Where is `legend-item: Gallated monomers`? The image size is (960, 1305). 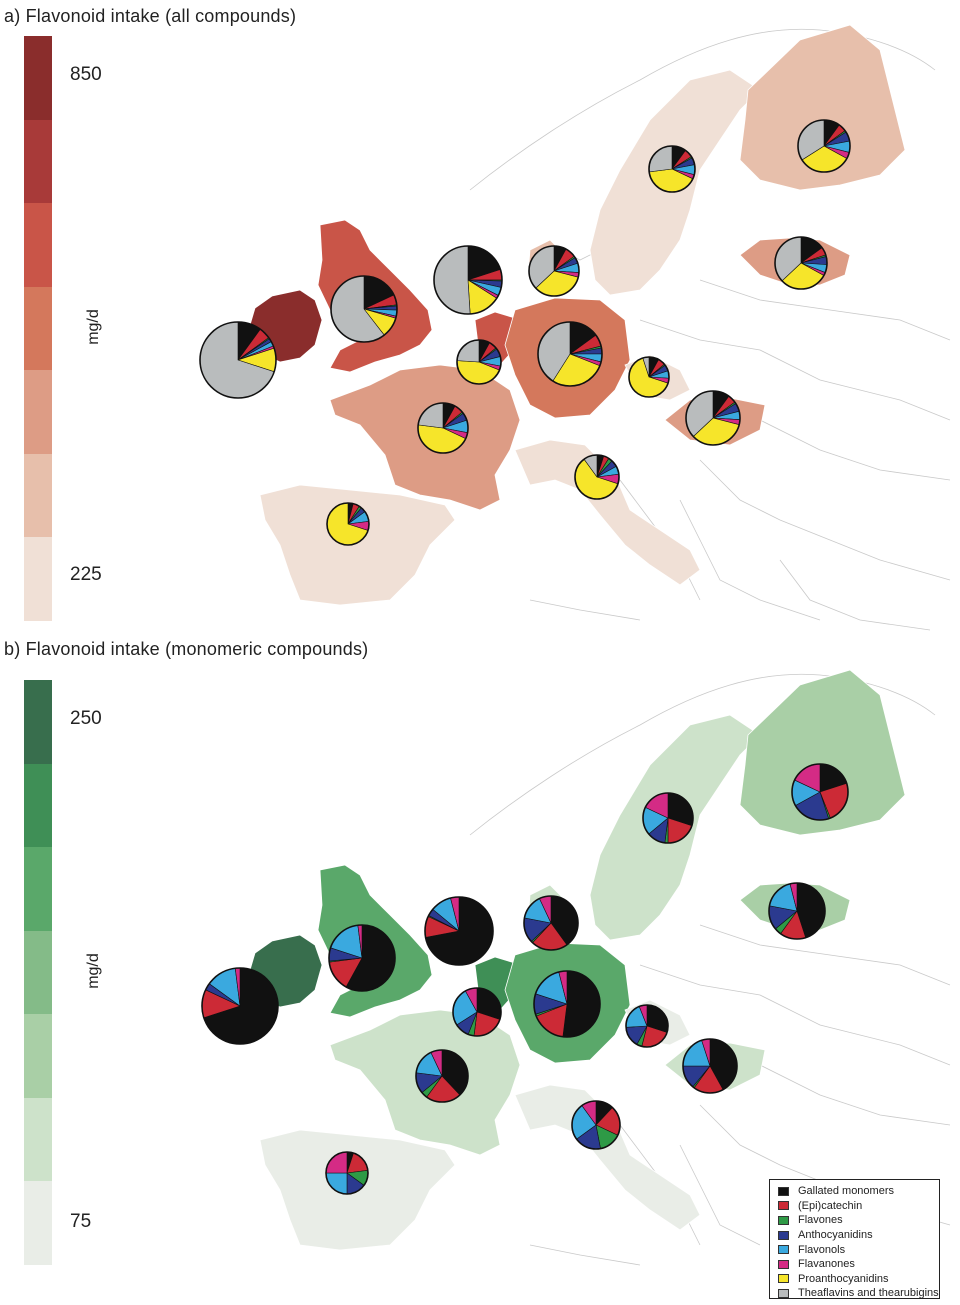 legend-item: Gallated monomers is located at coordinates (858, 1191).